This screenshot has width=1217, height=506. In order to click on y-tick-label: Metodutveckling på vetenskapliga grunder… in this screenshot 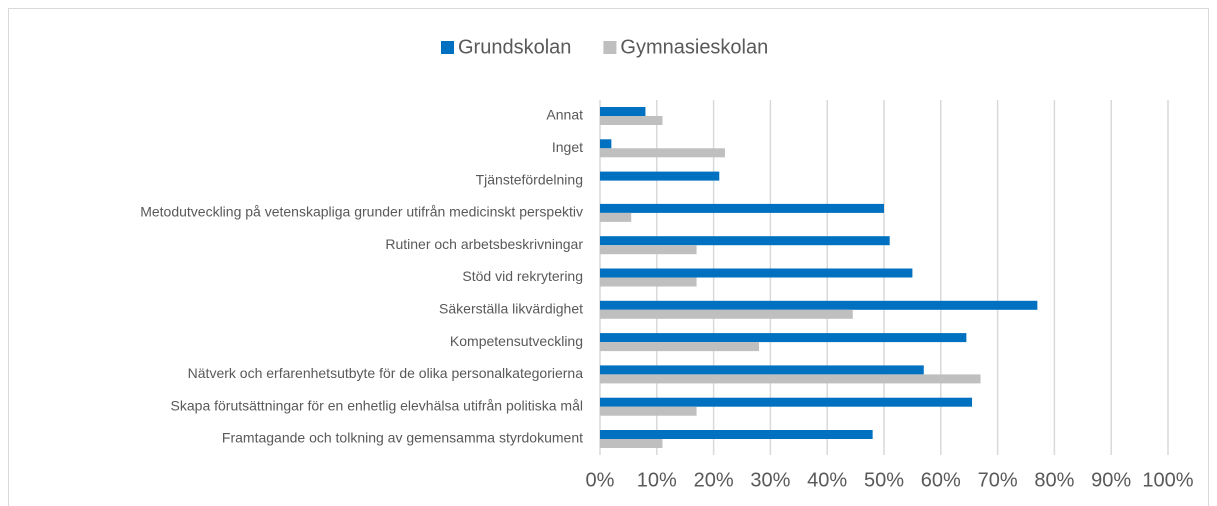, I will do `click(361, 212)`.